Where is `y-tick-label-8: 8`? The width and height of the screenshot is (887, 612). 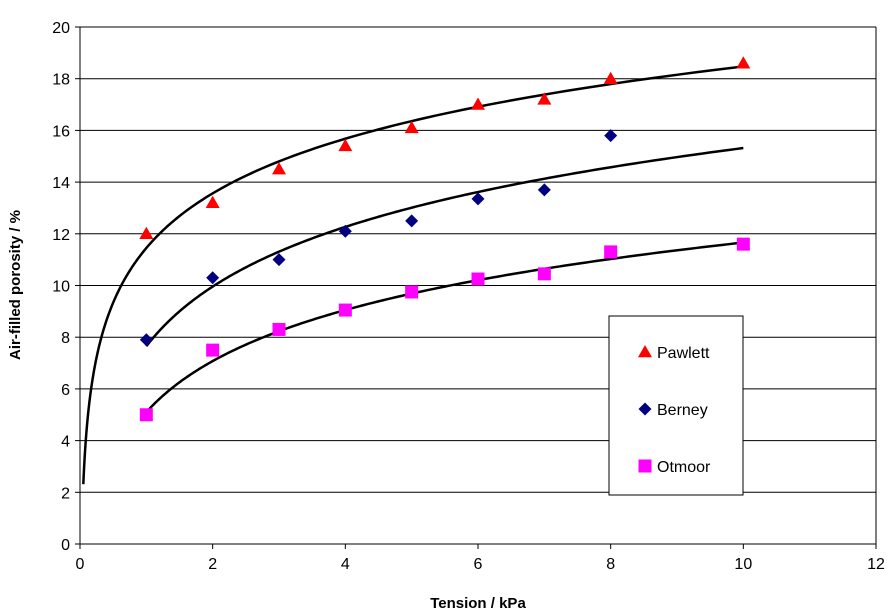 y-tick-label-8: 8 is located at coordinates (65, 338).